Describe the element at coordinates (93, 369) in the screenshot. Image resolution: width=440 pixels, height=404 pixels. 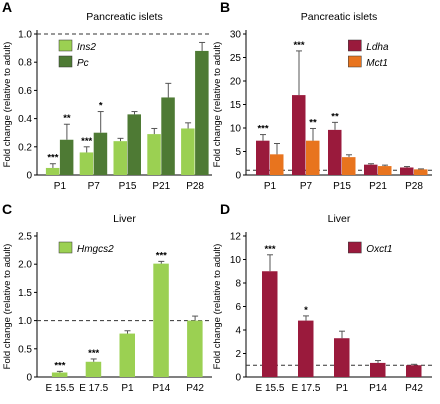
I see `bar-hmgcs2-e17.5` at that location.